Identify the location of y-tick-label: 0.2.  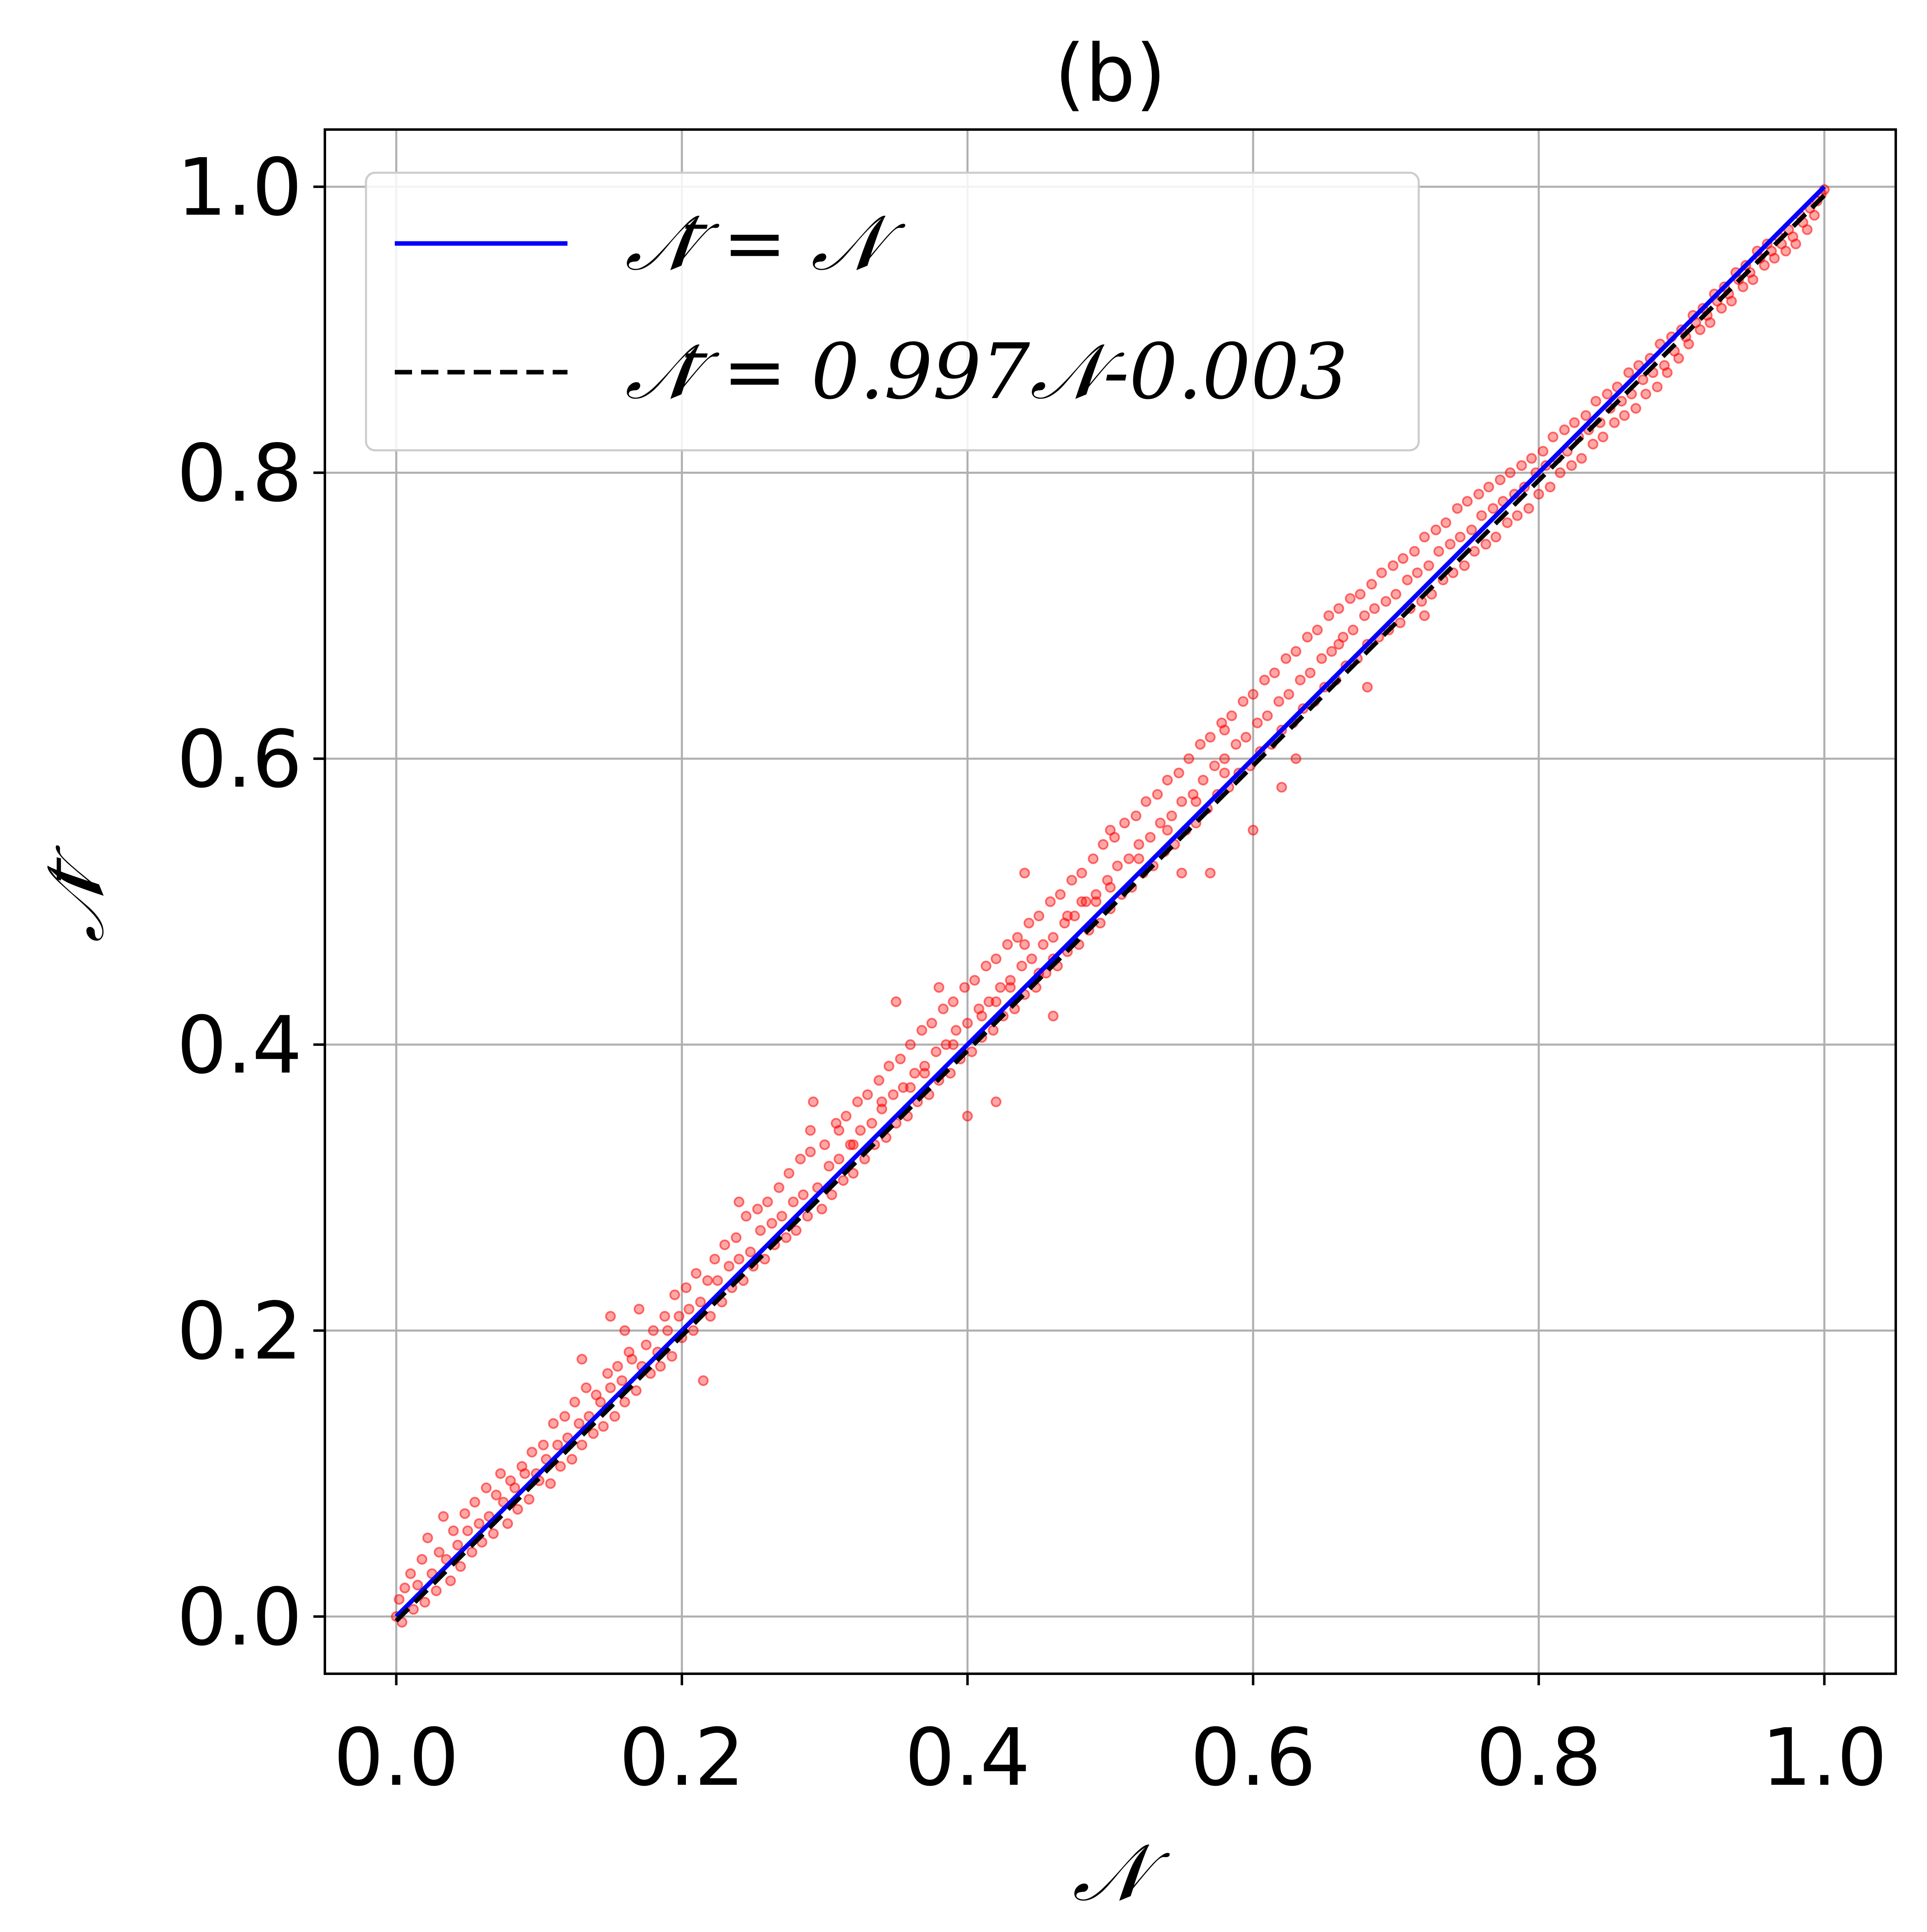
(239, 1332).